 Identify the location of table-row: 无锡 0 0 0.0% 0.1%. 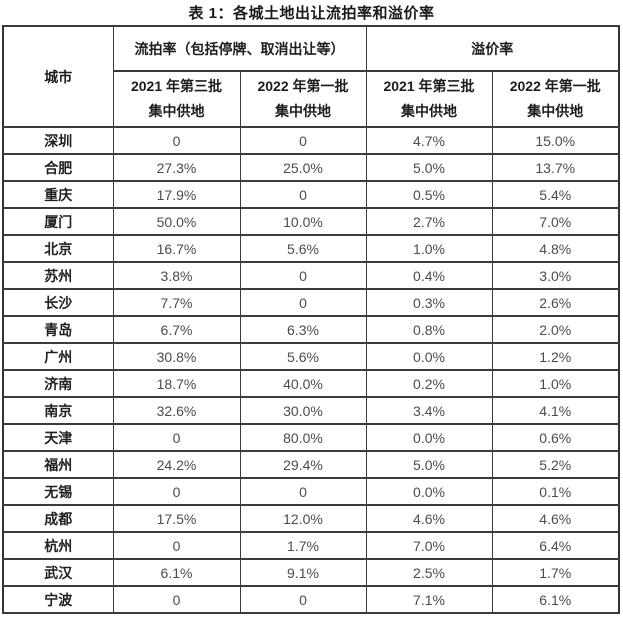
(311, 491).